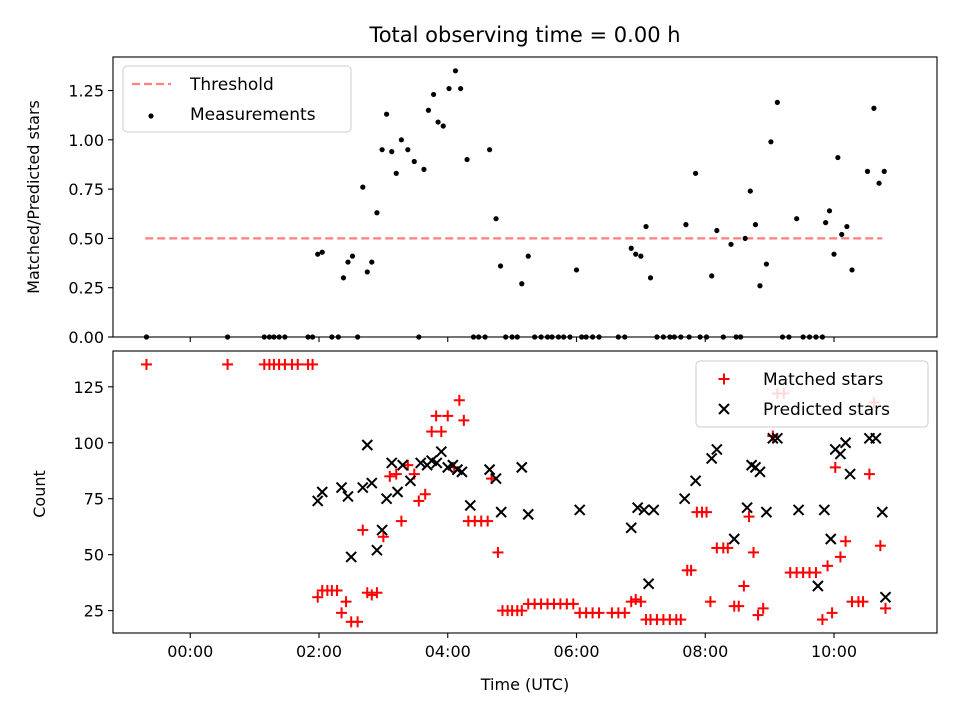  I want to click on y-tick-label: 25, so click(94, 611).